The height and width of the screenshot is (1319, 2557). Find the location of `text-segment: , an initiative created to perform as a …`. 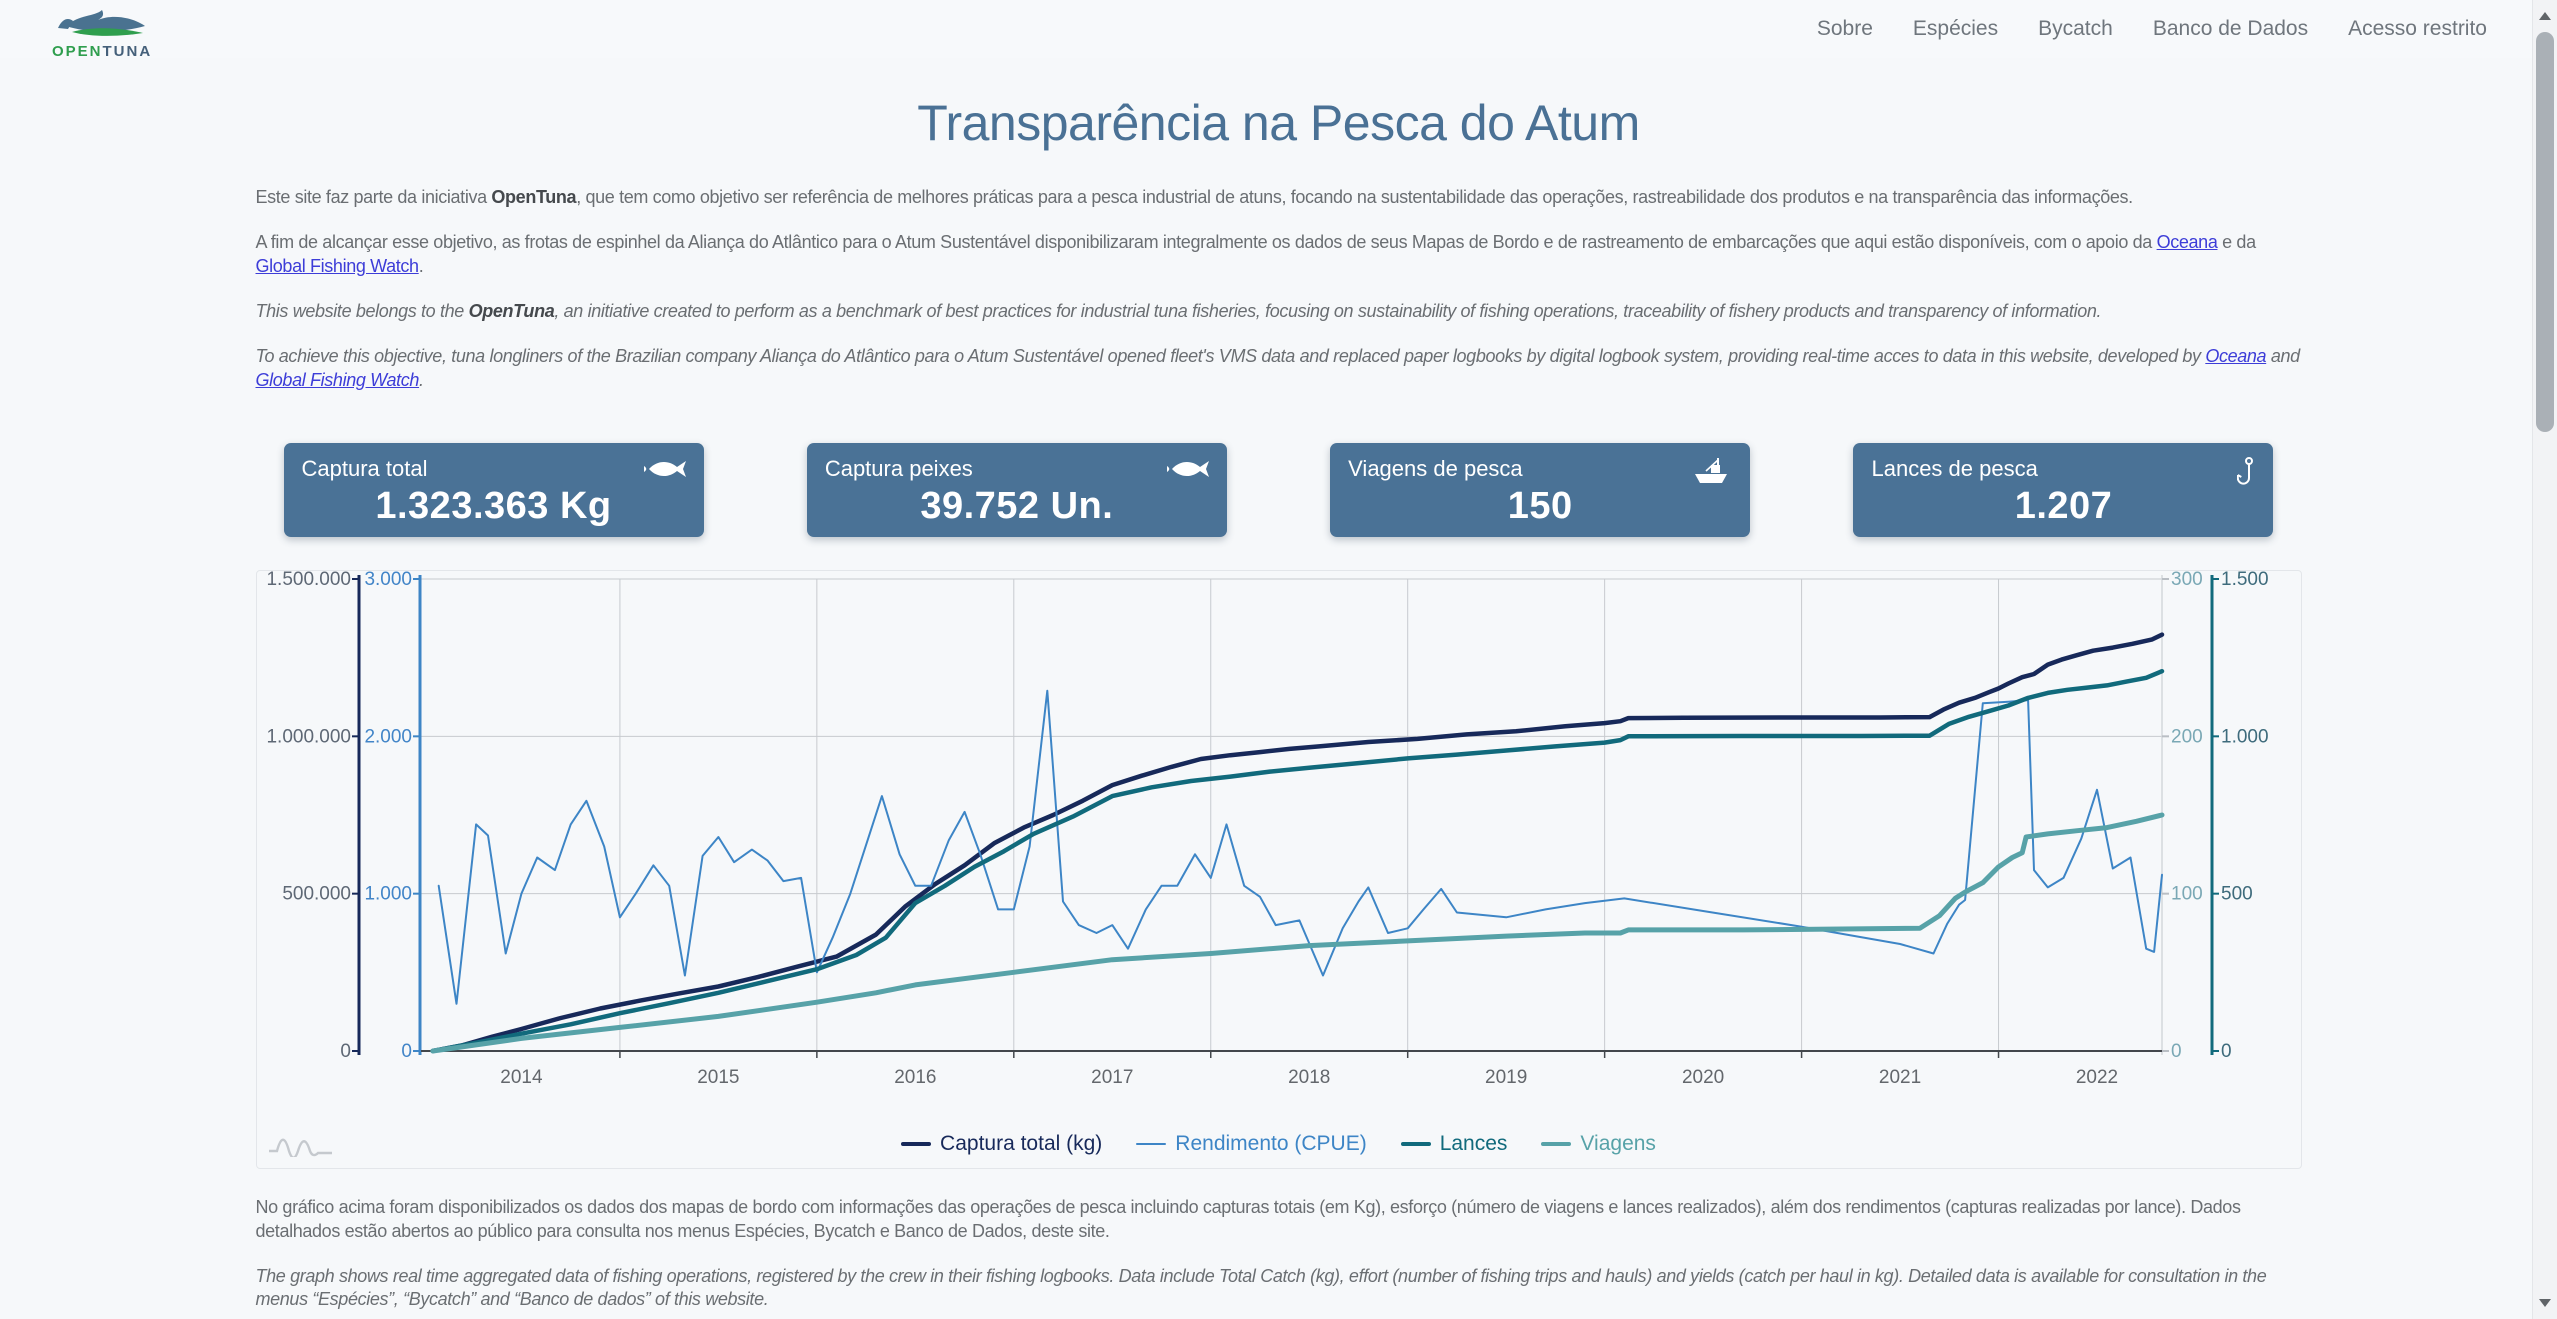

text-segment: , an initiative created to perform as a … is located at coordinates (1328, 310).